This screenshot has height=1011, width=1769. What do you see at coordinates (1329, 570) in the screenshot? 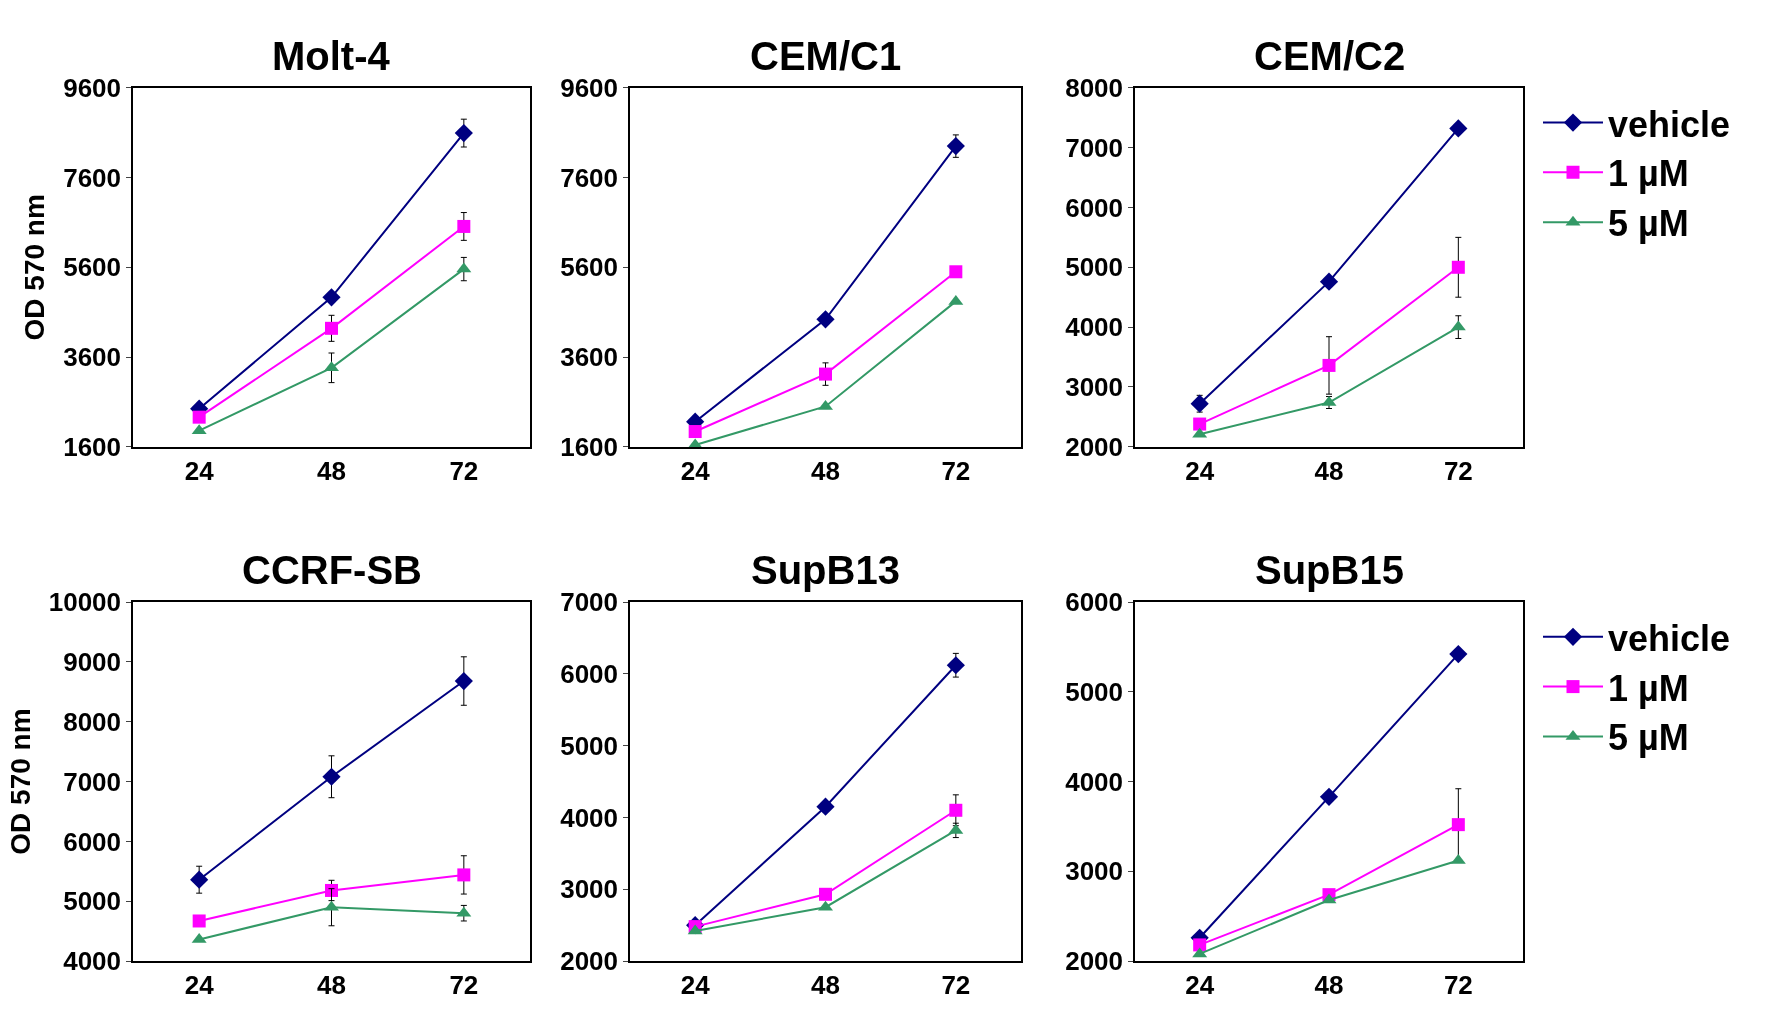
I see `chart-title: SupB15` at bounding box center [1329, 570].